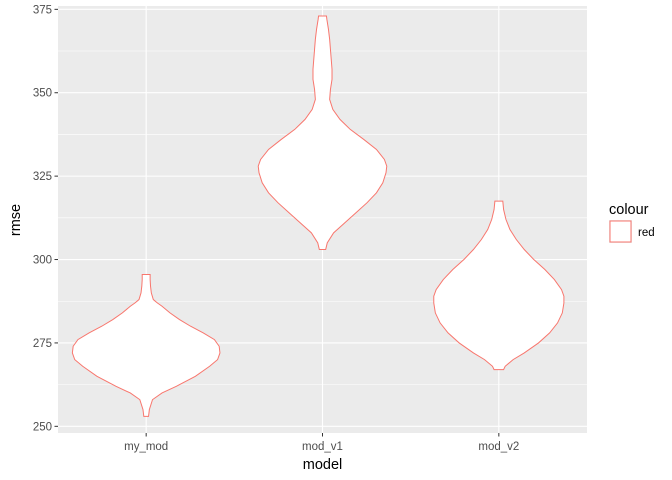 The height and width of the screenshot is (480, 672). What do you see at coordinates (322, 447) in the screenshot?
I see `x-tick-label: mod_v1` at bounding box center [322, 447].